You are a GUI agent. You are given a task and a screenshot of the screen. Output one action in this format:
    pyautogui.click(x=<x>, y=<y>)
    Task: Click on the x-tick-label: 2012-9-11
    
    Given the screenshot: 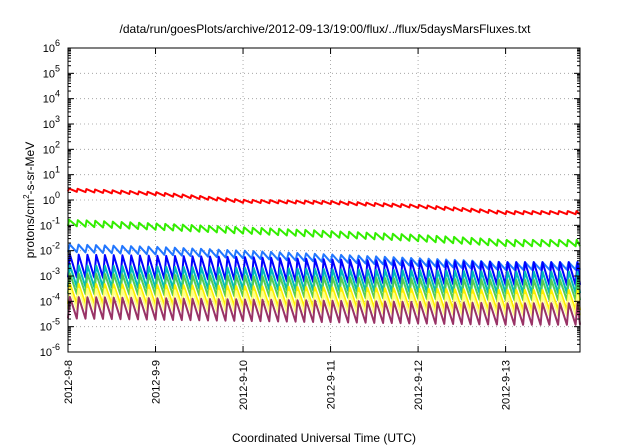 What is the action you would take?
    pyautogui.click(x=332, y=384)
    